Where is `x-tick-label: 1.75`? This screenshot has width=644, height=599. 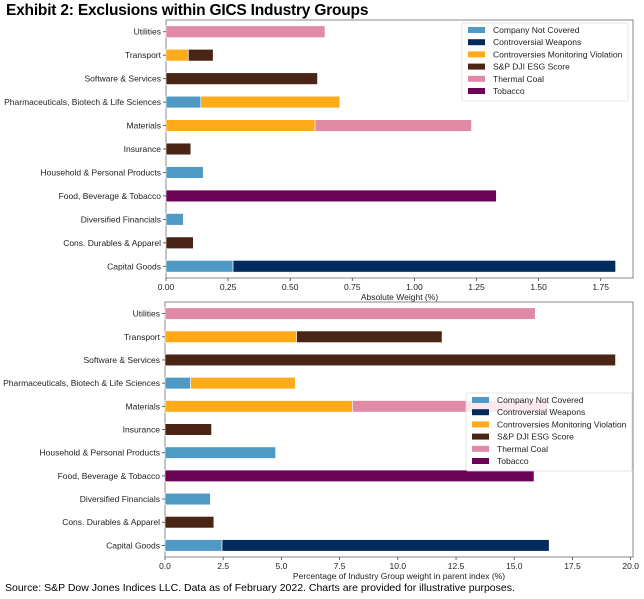
x-tick-label: 1.75 is located at coordinates (600, 287).